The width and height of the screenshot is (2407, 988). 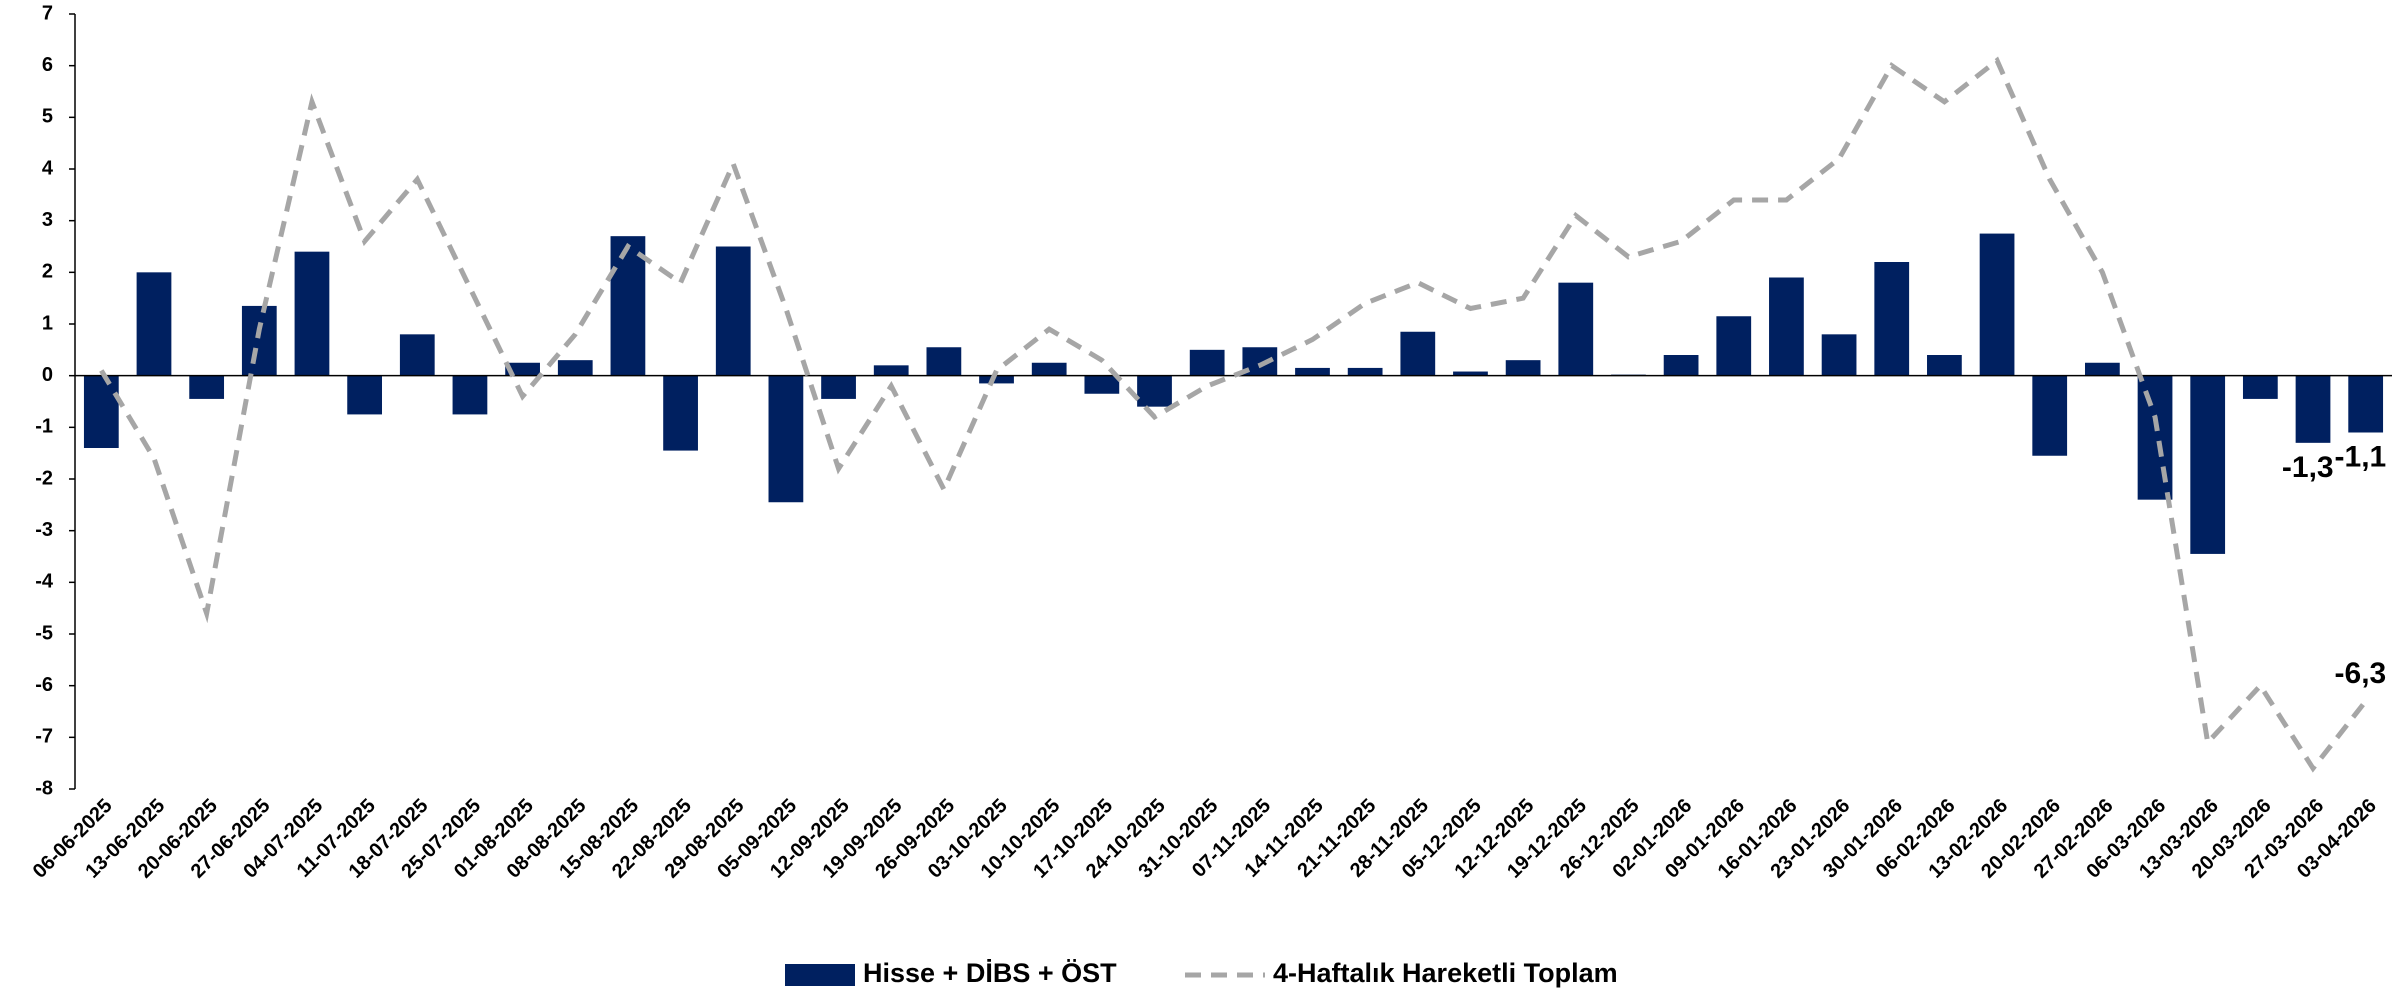 What do you see at coordinates (990, 973) in the screenshot?
I see `legend-label: Hisse + DİBS + ÖST` at bounding box center [990, 973].